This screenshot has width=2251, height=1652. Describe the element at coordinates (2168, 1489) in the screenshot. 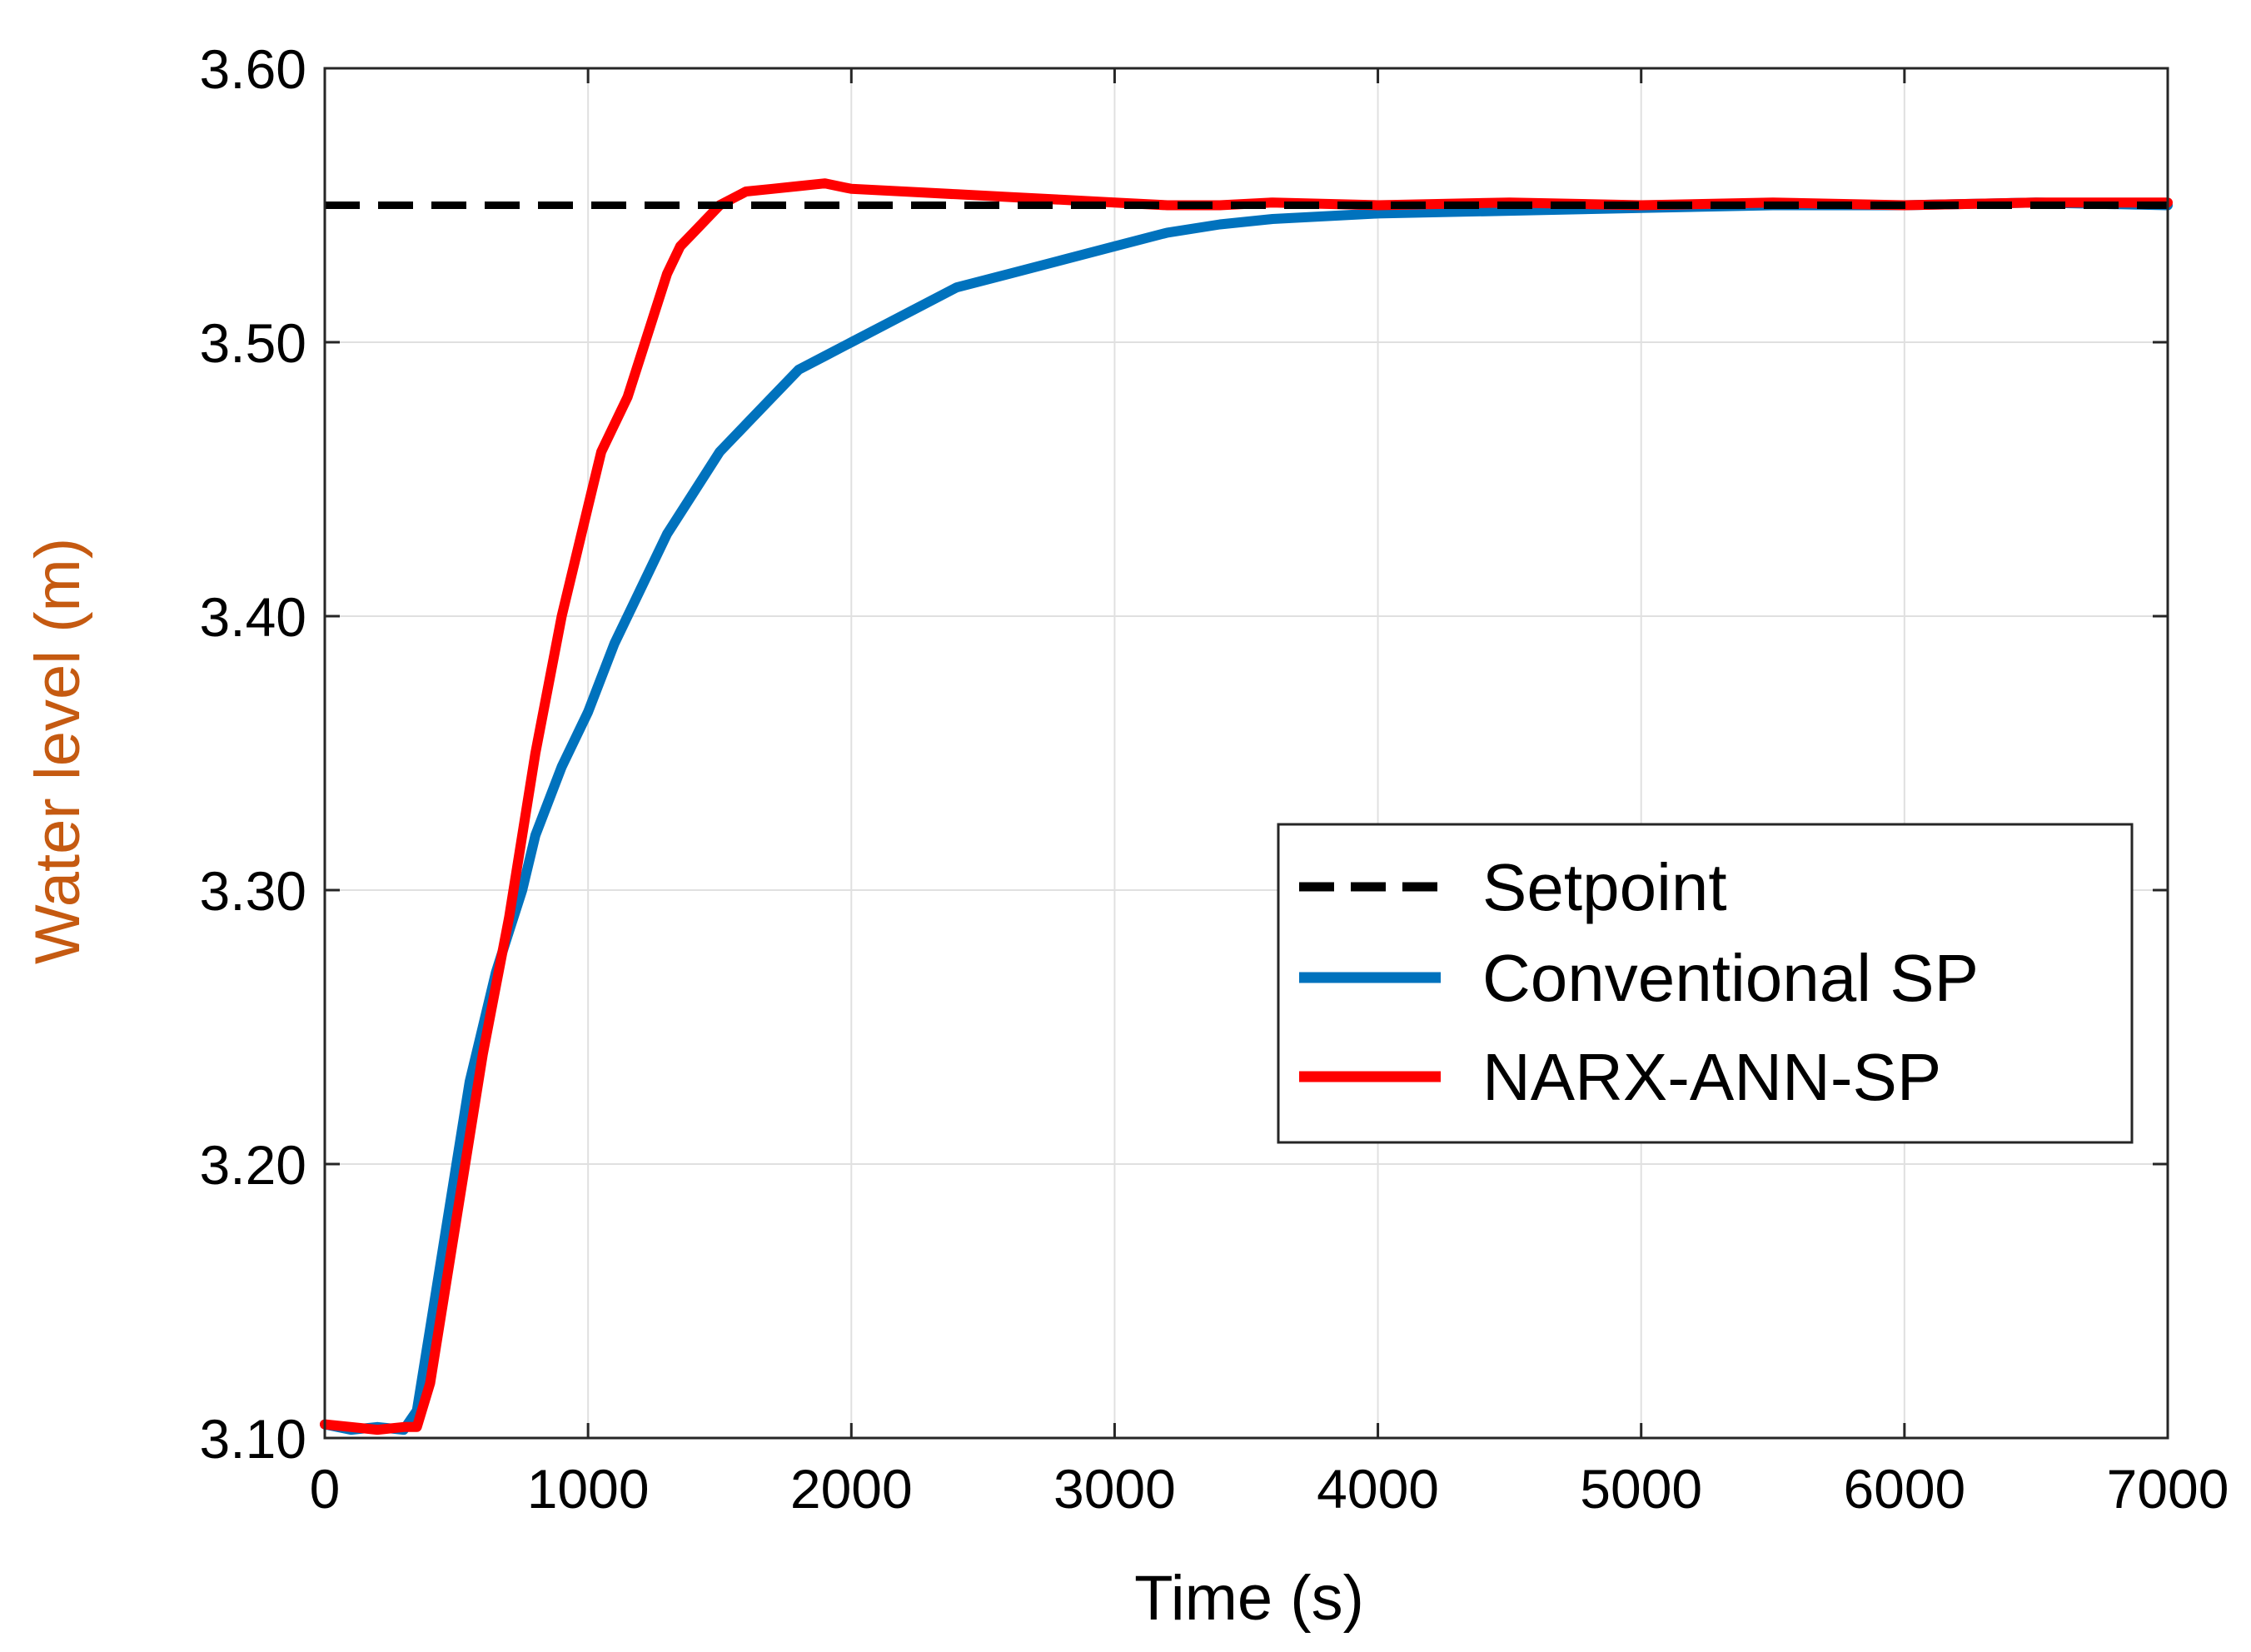

I see `x-tick-label: 7000` at that location.